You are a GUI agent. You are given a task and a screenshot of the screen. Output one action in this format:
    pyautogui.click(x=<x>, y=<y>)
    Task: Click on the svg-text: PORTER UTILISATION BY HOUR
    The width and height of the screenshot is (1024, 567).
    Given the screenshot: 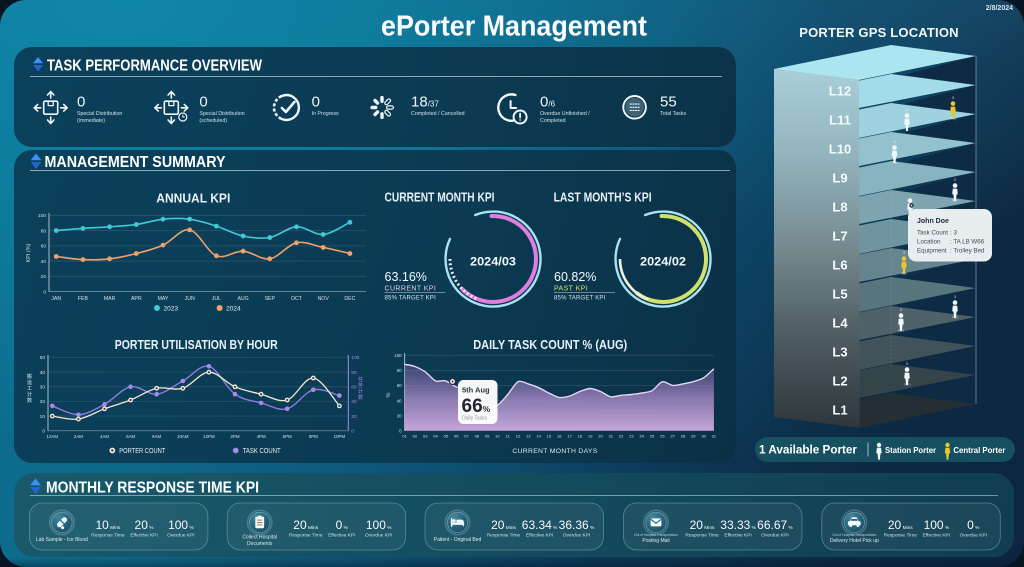 What is the action you would take?
    pyautogui.click(x=196, y=344)
    